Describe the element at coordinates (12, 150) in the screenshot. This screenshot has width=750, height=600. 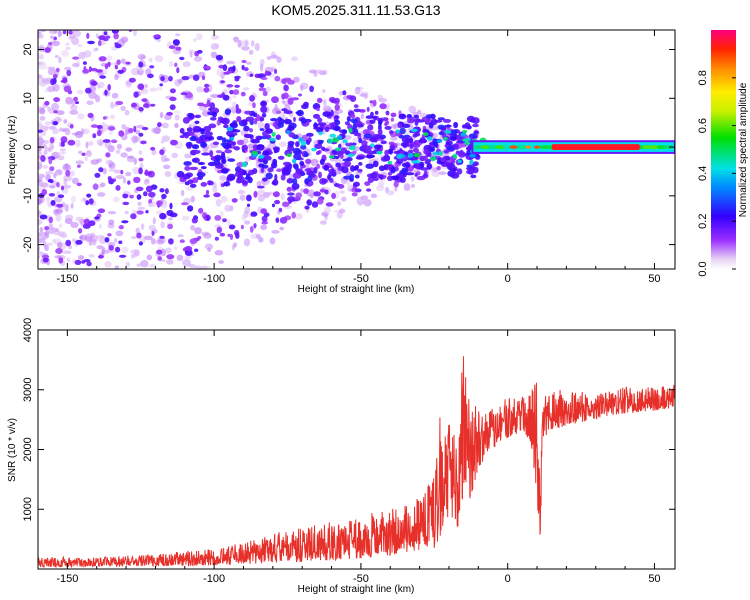
I see `spectrogram-y-label: Frequency (Hz)` at that location.